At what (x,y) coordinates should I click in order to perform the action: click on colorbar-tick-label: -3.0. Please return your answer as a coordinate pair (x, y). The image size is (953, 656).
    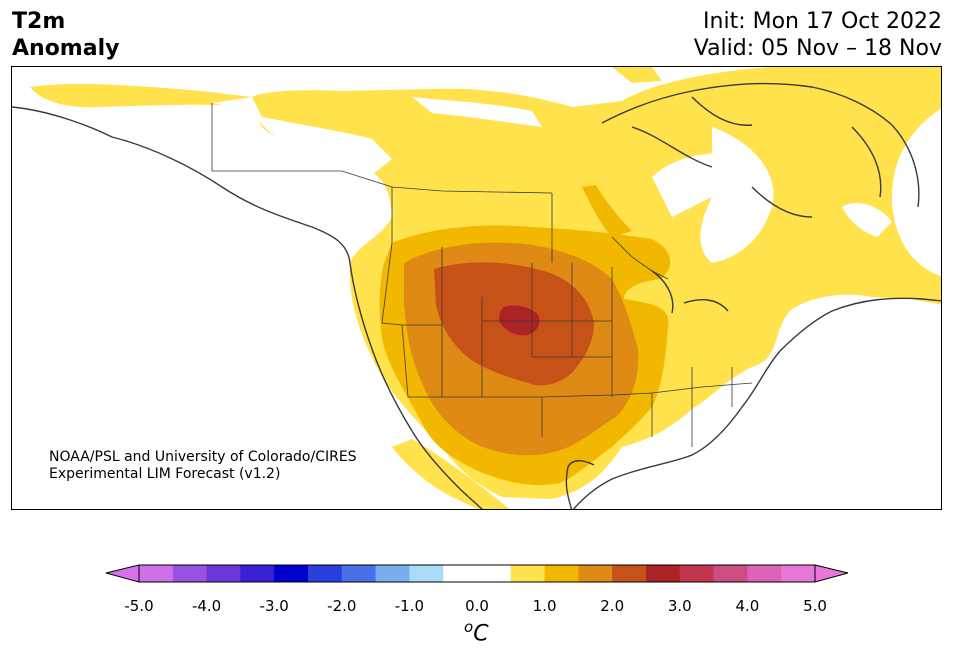
    Looking at the image, I should click on (274, 606).